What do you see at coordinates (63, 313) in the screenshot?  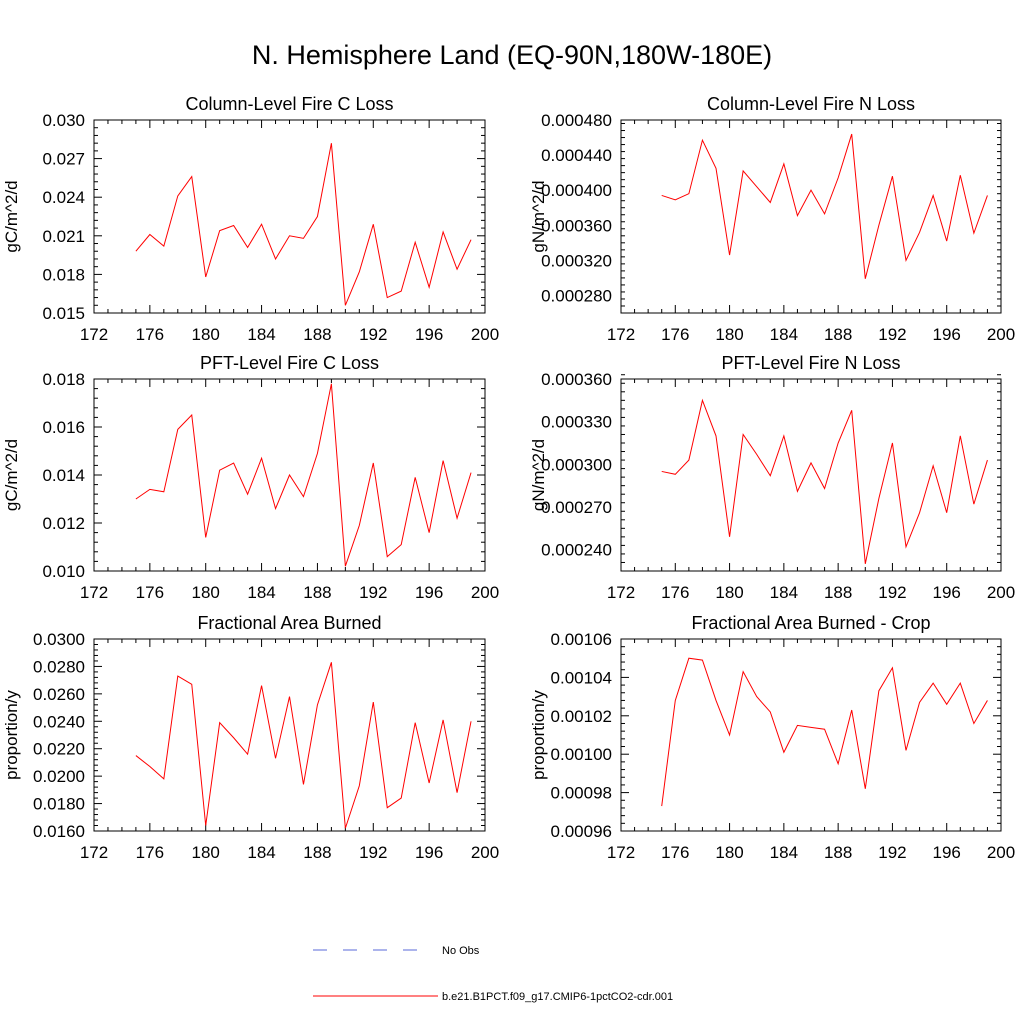 I see `y-tick-label: 0.015` at bounding box center [63, 313].